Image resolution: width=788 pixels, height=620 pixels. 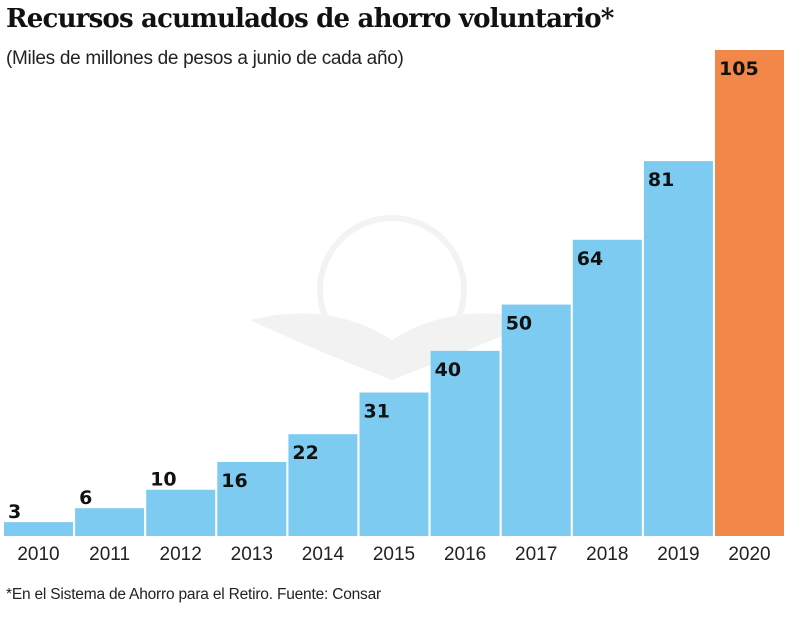 I want to click on data-label-2010: 3, so click(x=14, y=512).